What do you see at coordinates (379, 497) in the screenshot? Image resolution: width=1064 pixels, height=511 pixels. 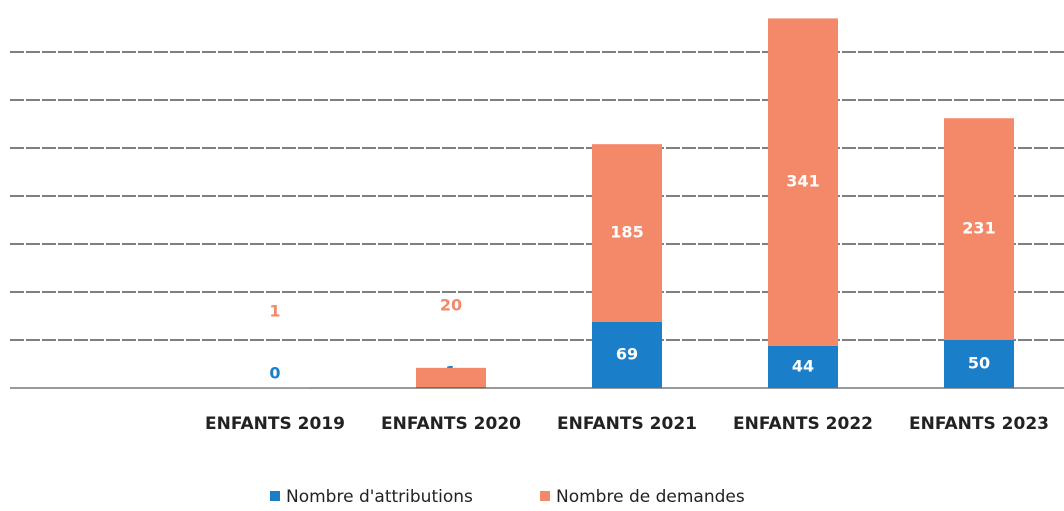 I see `legend-label: Nombre d'attributions` at bounding box center [379, 497].